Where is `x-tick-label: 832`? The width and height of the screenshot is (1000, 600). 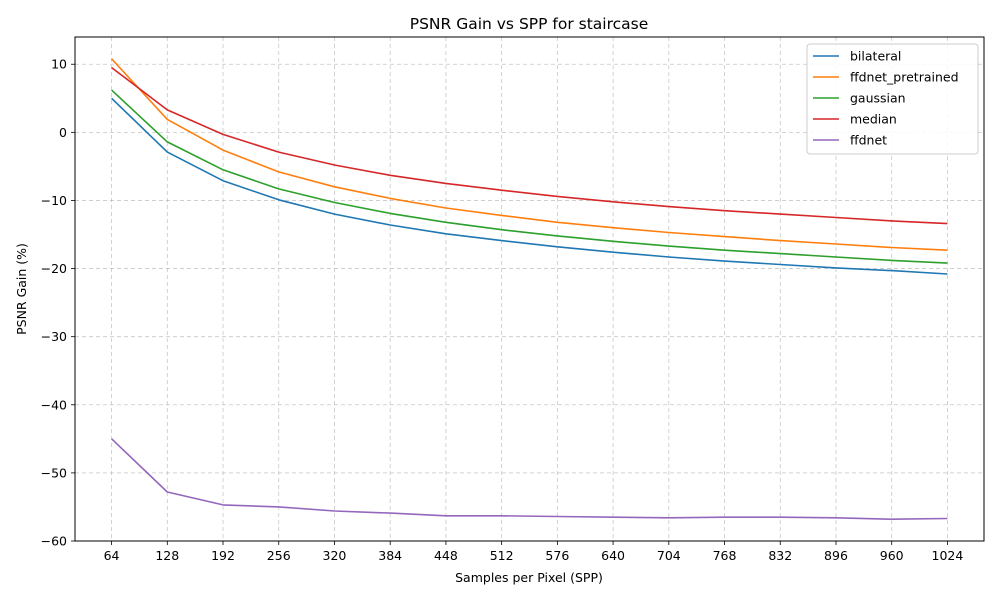 x-tick-label: 832 is located at coordinates (780, 555).